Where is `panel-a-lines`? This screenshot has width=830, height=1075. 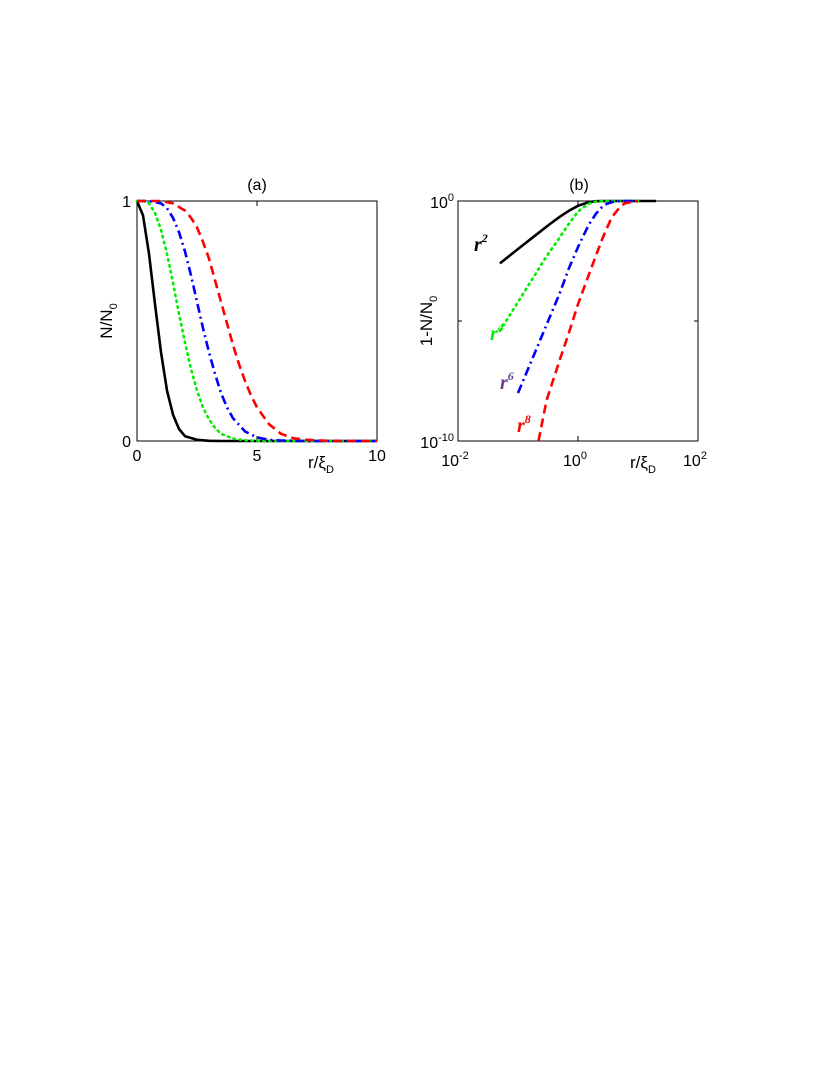
panel-a-lines is located at coordinates (257, 321).